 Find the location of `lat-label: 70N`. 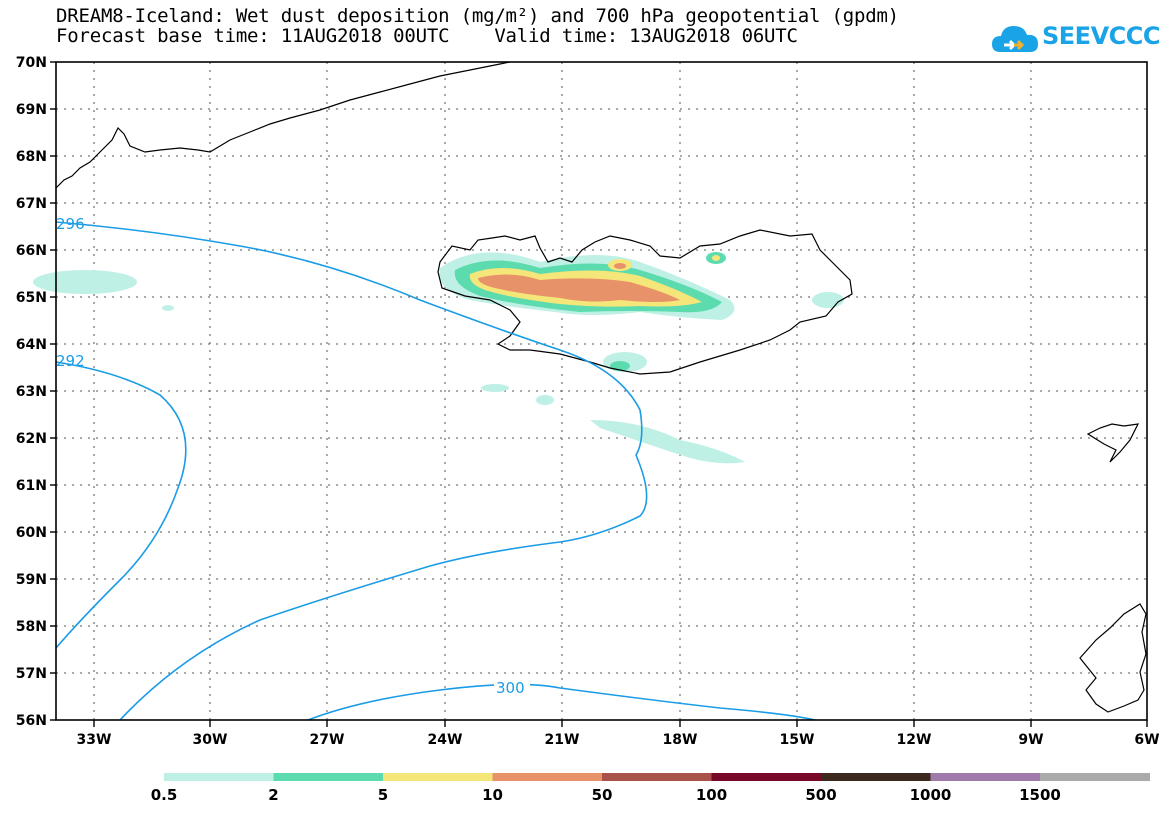

lat-label: 70N is located at coordinates (31, 63).